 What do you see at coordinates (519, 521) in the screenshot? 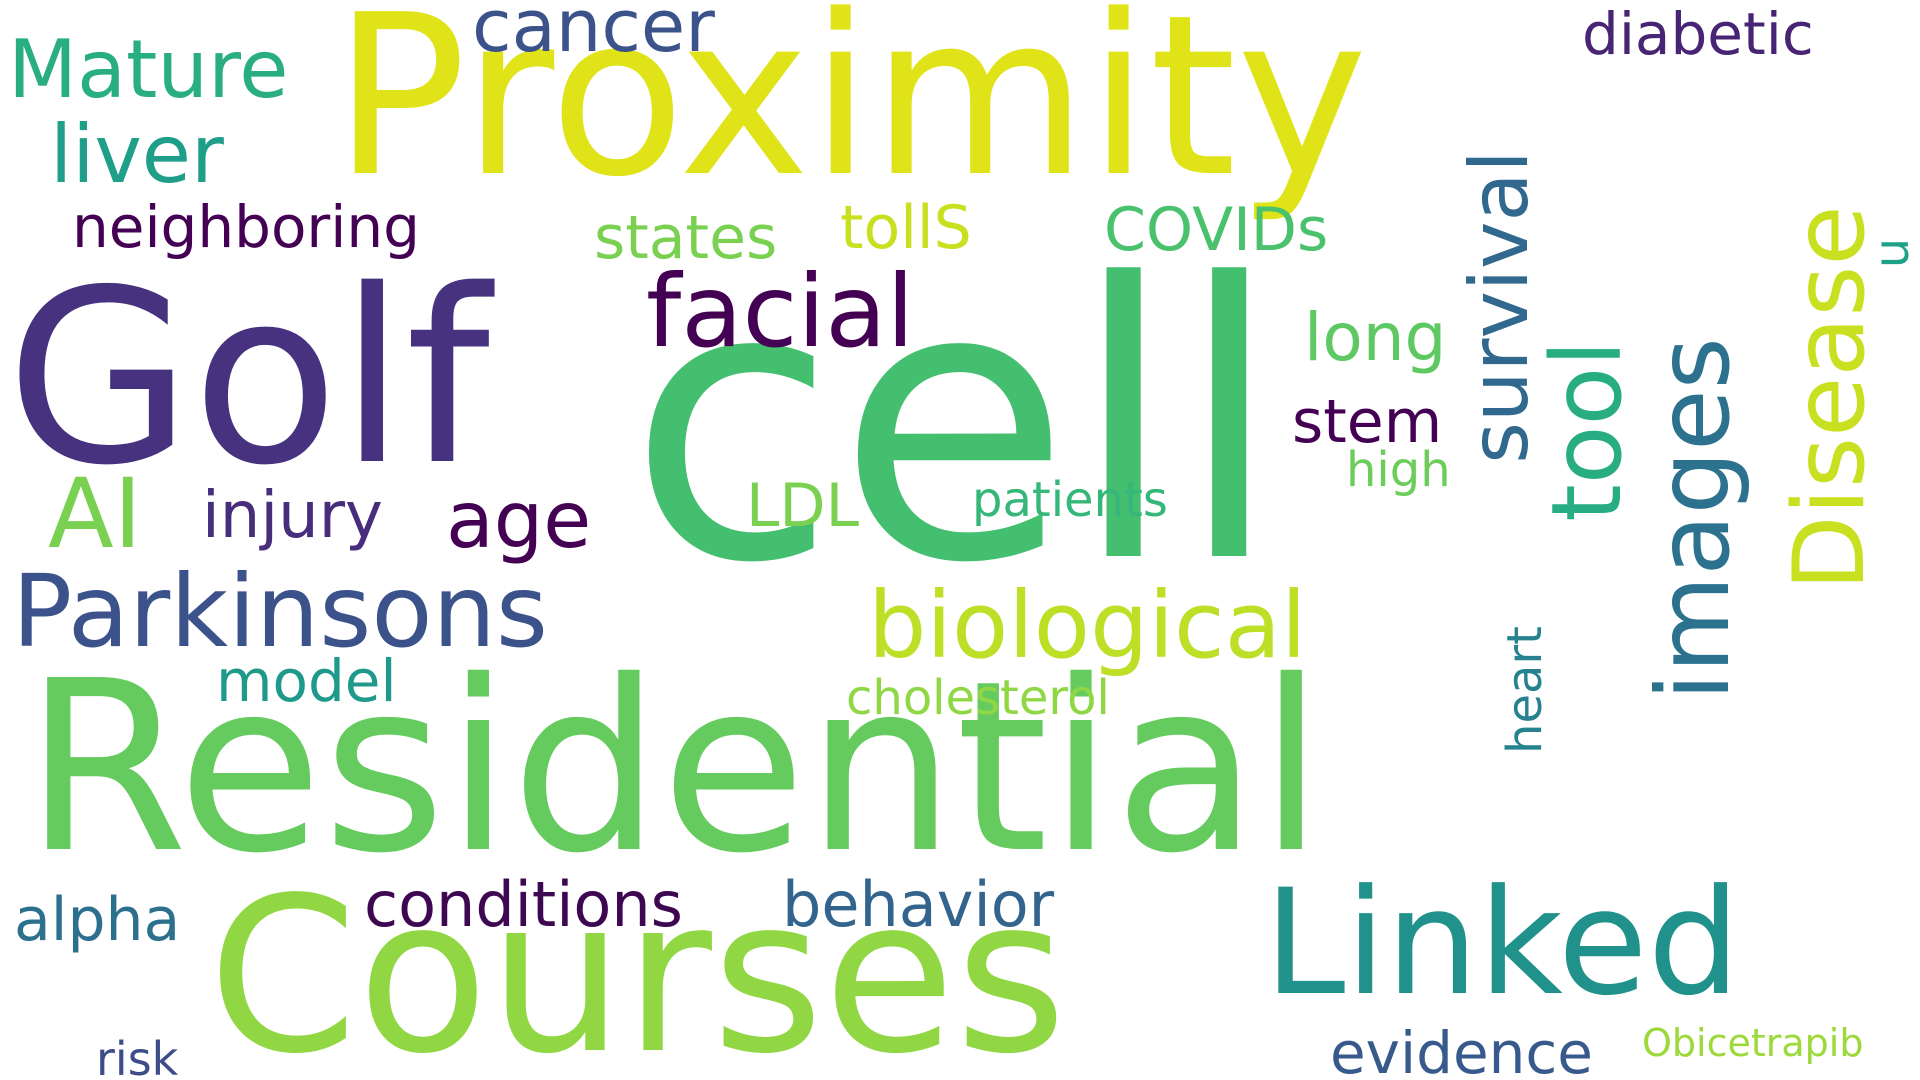
I see `word-age: age` at bounding box center [519, 521].